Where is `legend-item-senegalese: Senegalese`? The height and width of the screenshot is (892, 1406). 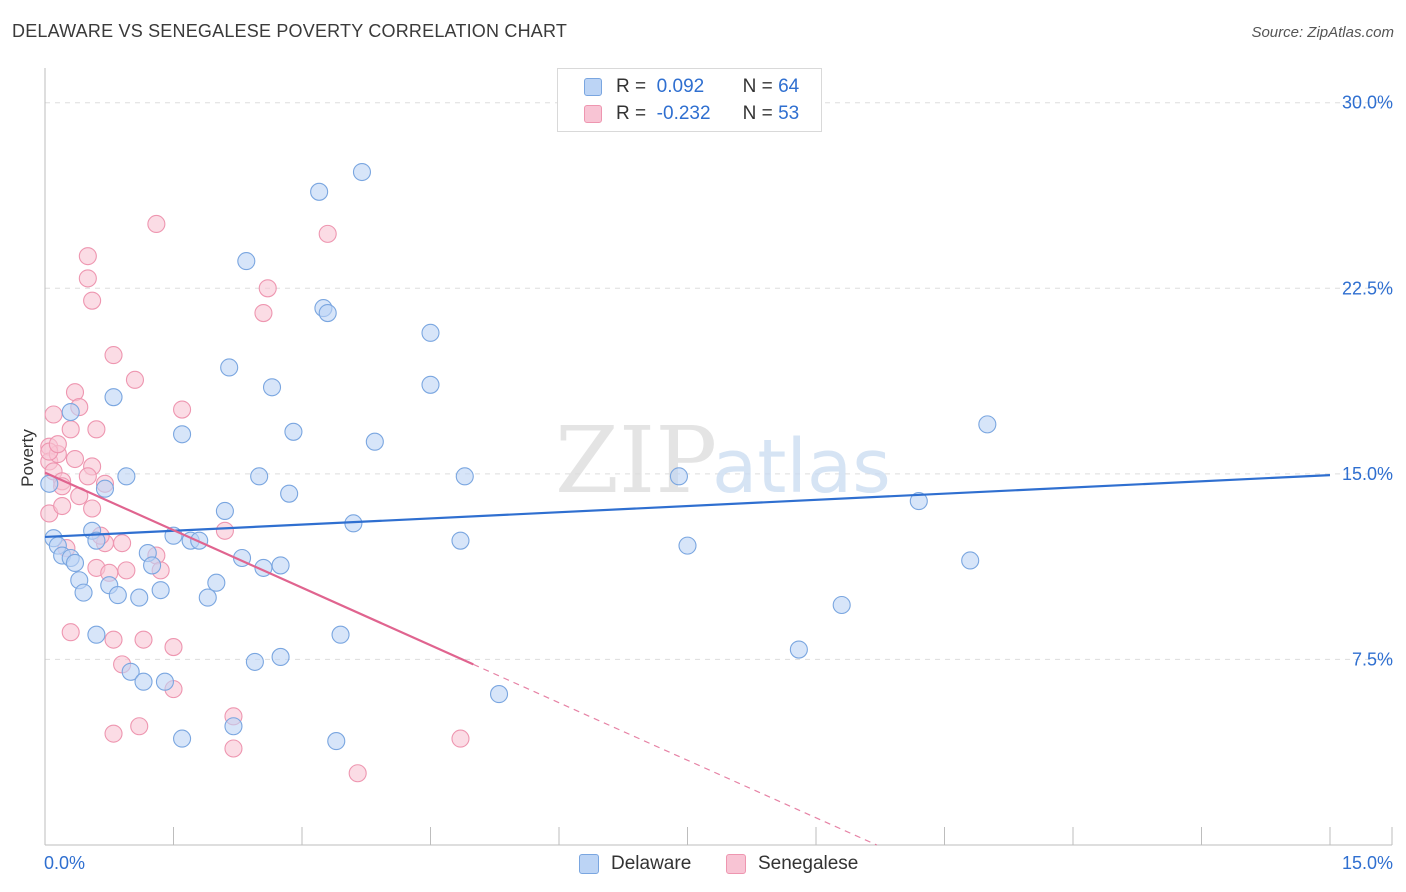 legend-item-senegalese: Senegalese is located at coordinates (792, 864).